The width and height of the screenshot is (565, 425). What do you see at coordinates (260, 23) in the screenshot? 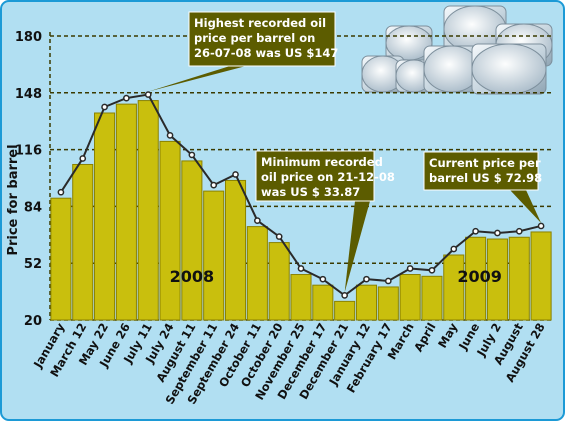
I see `callout-text: Highest recorded oil` at bounding box center [260, 23].